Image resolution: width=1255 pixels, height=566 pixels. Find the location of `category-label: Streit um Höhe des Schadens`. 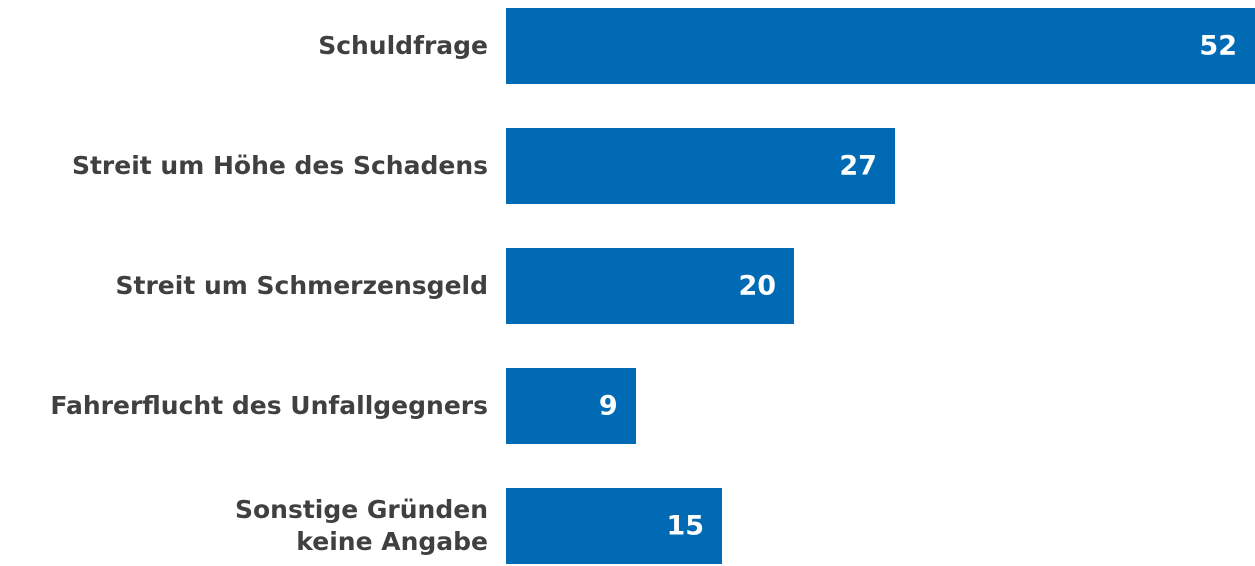

category-label: Streit um Höhe des Schadens is located at coordinates (279, 165).